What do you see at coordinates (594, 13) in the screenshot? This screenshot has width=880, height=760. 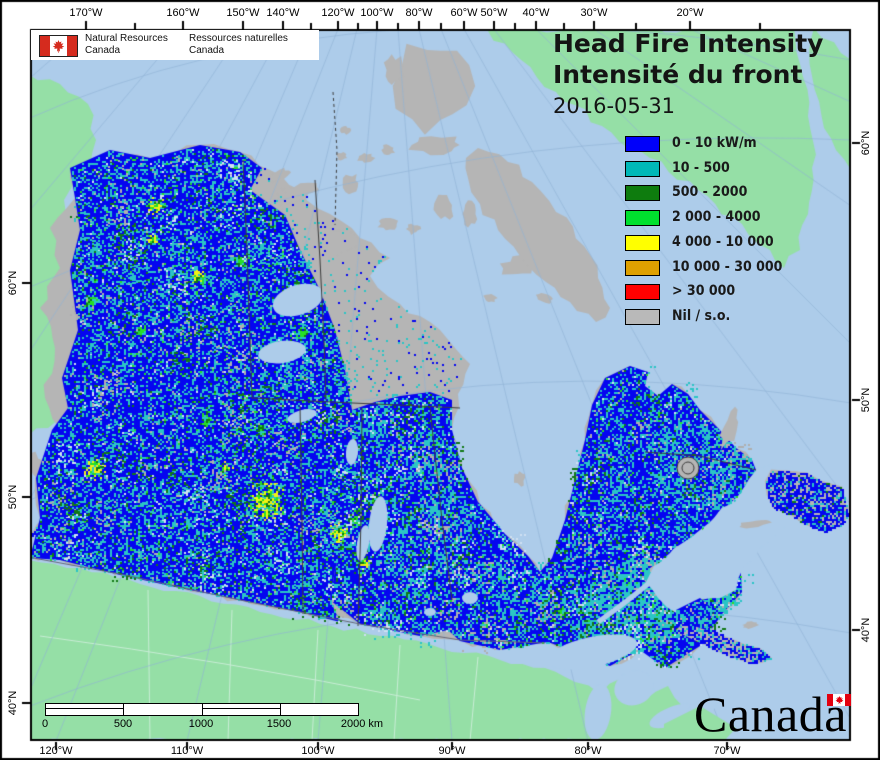 I see `axis-label-longitude-top: 30°W` at bounding box center [594, 13].